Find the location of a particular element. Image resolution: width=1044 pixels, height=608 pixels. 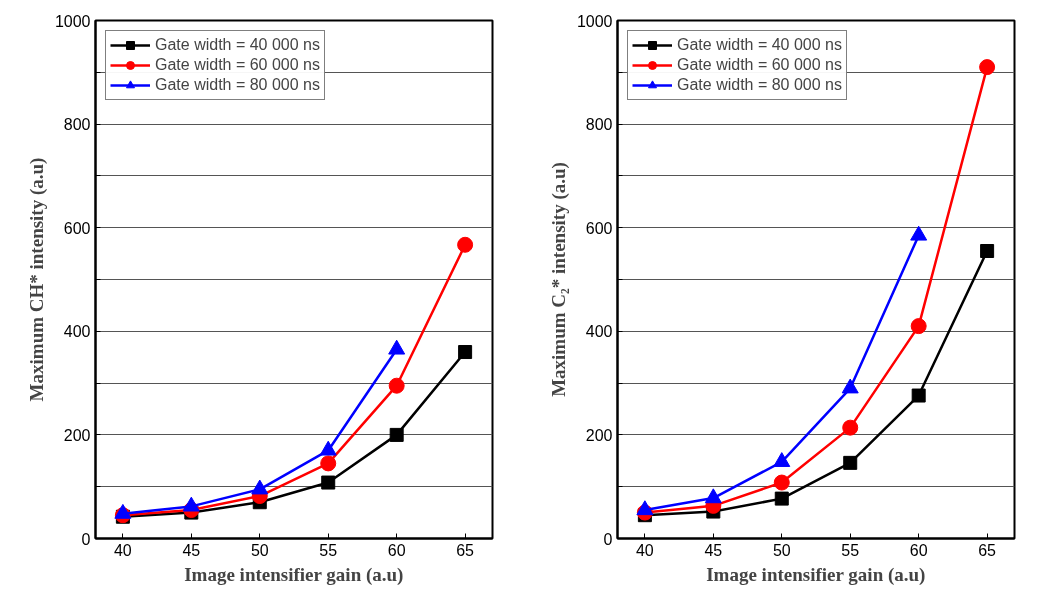

y-axis-title: Maximum CH* intensity (a.u) is located at coordinates (36, 279).